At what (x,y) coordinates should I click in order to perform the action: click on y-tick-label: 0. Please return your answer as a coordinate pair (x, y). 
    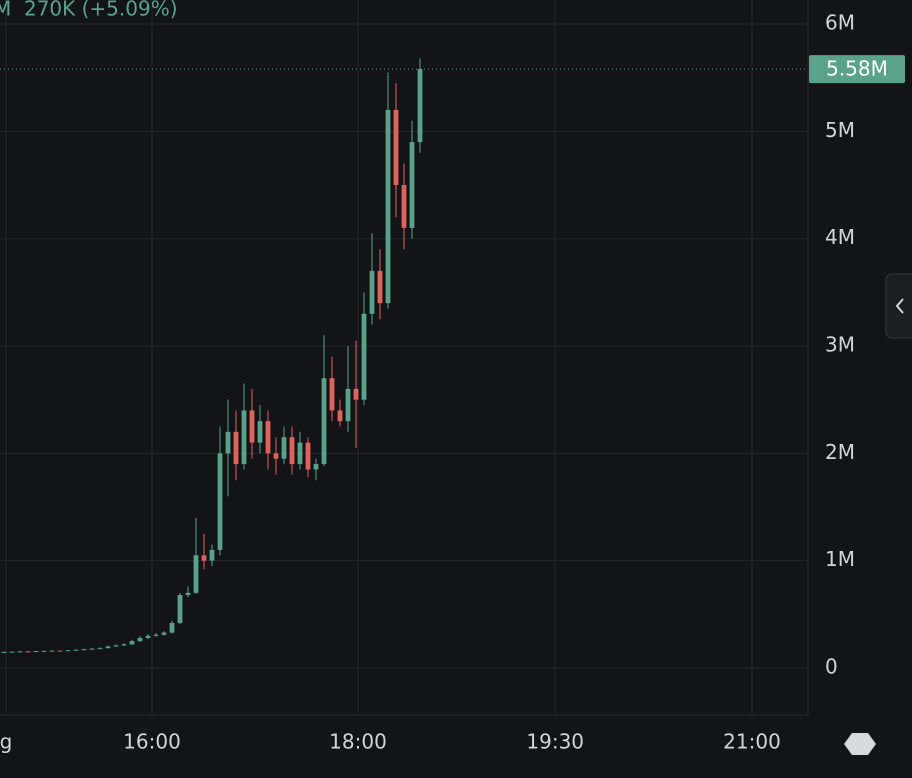
    Looking at the image, I should click on (831, 666).